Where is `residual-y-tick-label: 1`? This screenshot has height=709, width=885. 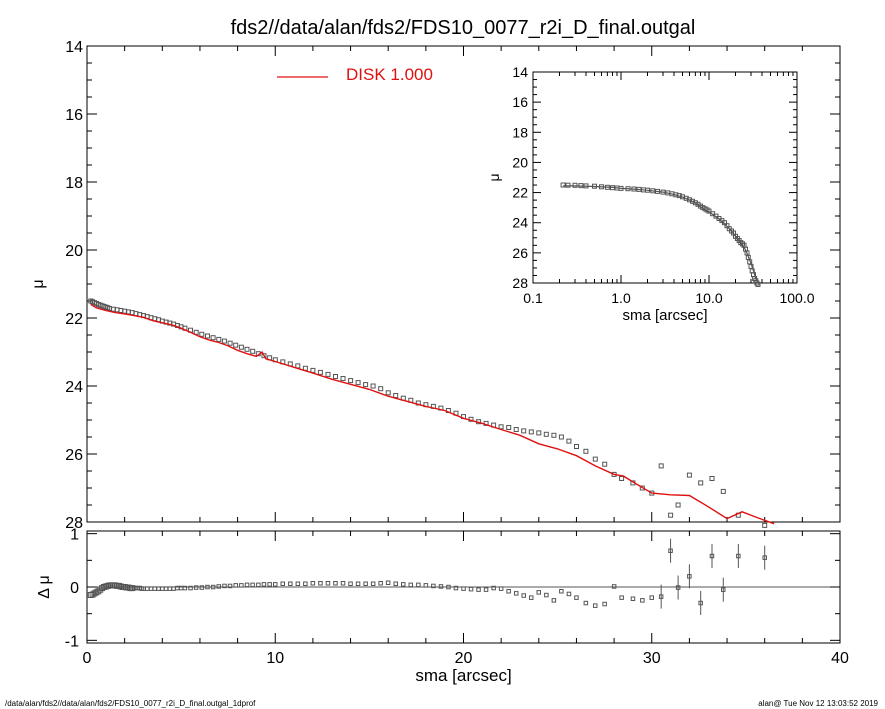
residual-y-tick-label: 1 is located at coordinates (74, 535).